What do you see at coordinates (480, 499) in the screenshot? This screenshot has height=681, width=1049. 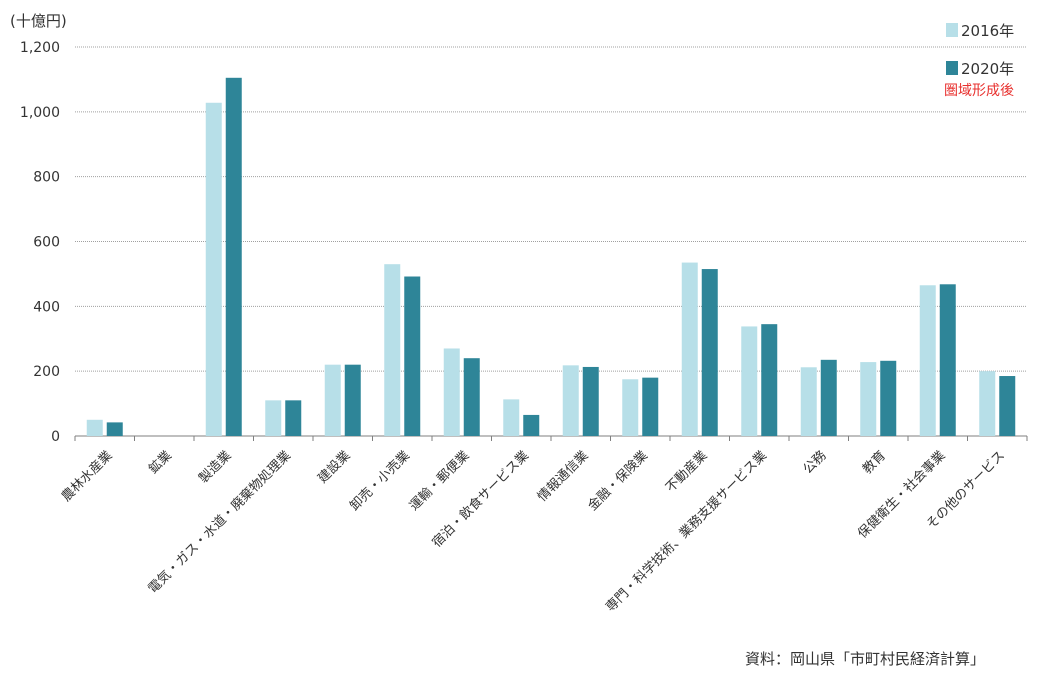 I see `x-category-label: 宿泊・飲食サービス業` at bounding box center [480, 499].